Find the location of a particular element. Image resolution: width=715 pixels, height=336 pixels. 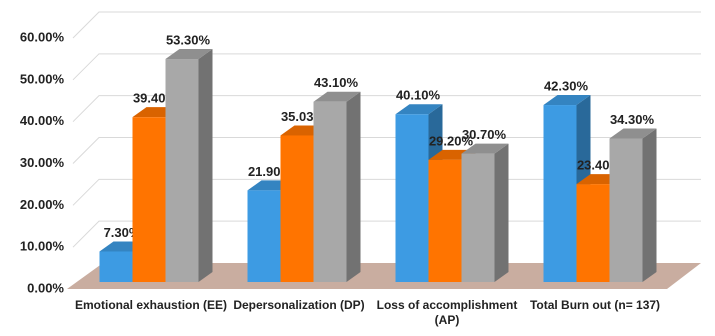

y-tick-label: 10.00% is located at coordinates (42, 246).